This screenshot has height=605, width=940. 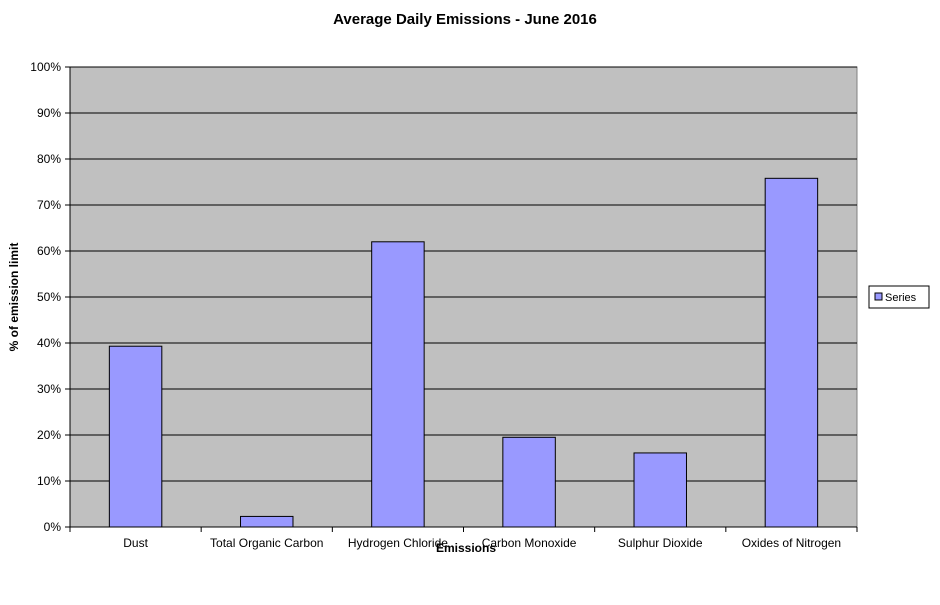 I want to click on y-tick-labels: 0% 10% 20% 30% 40% 50% 60% 70% 80% 90% 100%, so click(x=50, y=297).